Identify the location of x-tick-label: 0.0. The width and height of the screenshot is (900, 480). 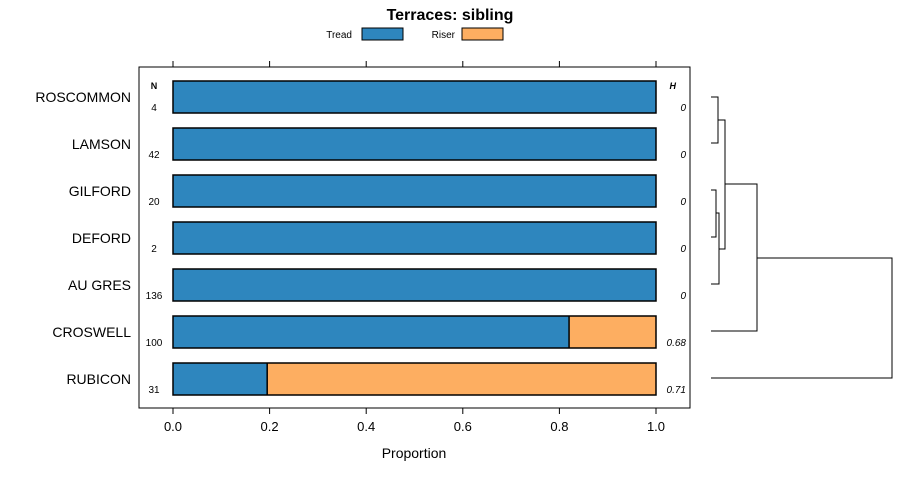
(173, 426).